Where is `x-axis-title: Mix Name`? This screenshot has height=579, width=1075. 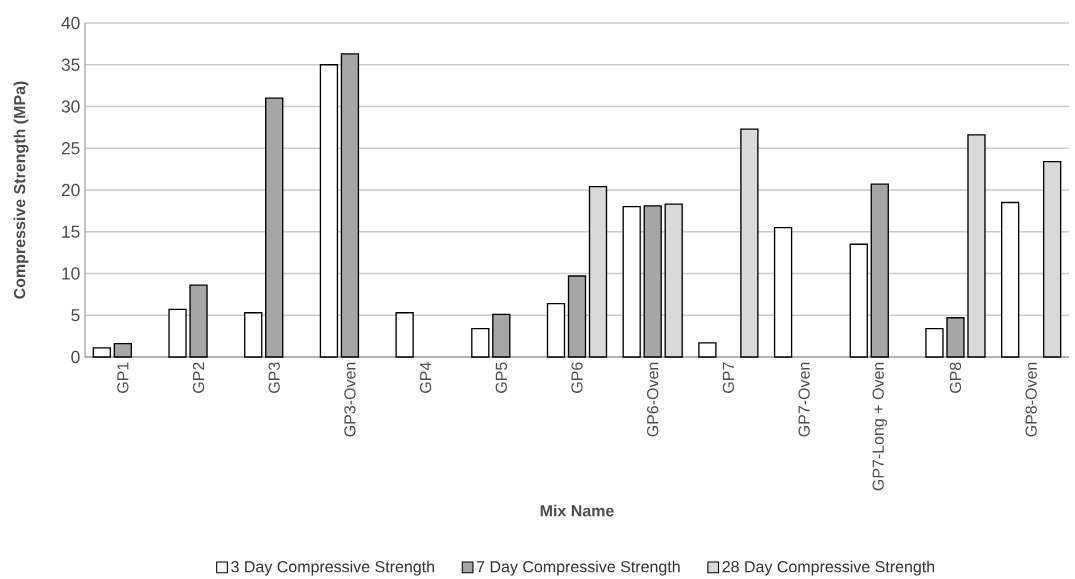 x-axis-title: Mix Name is located at coordinates (577, 510).